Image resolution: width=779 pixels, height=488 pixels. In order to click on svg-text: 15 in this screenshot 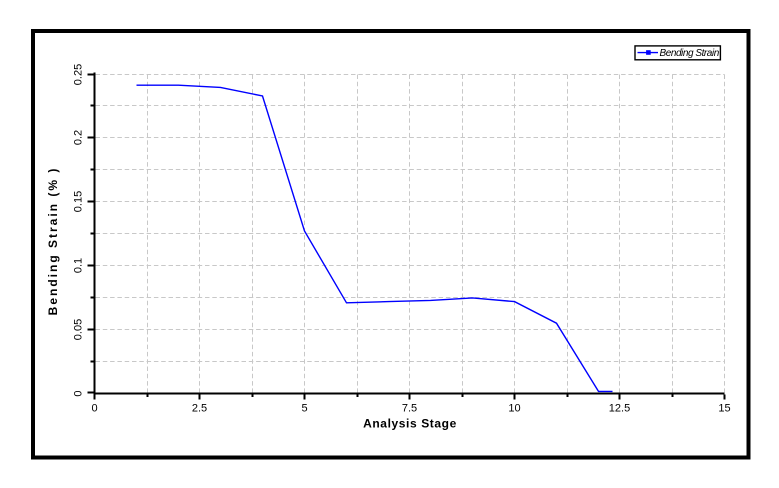, I will do `click(724, 409)`.